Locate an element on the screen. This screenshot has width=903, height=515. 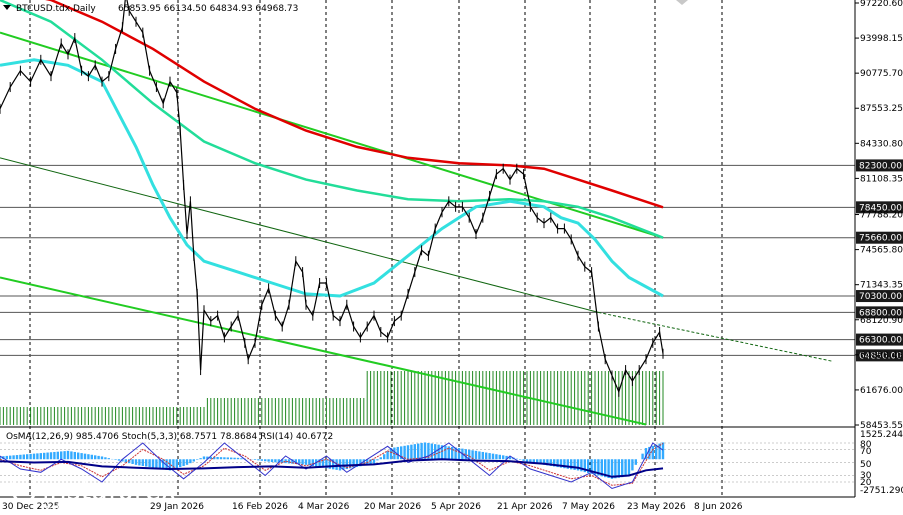
rsi-line is located at coordinates (332, 468).